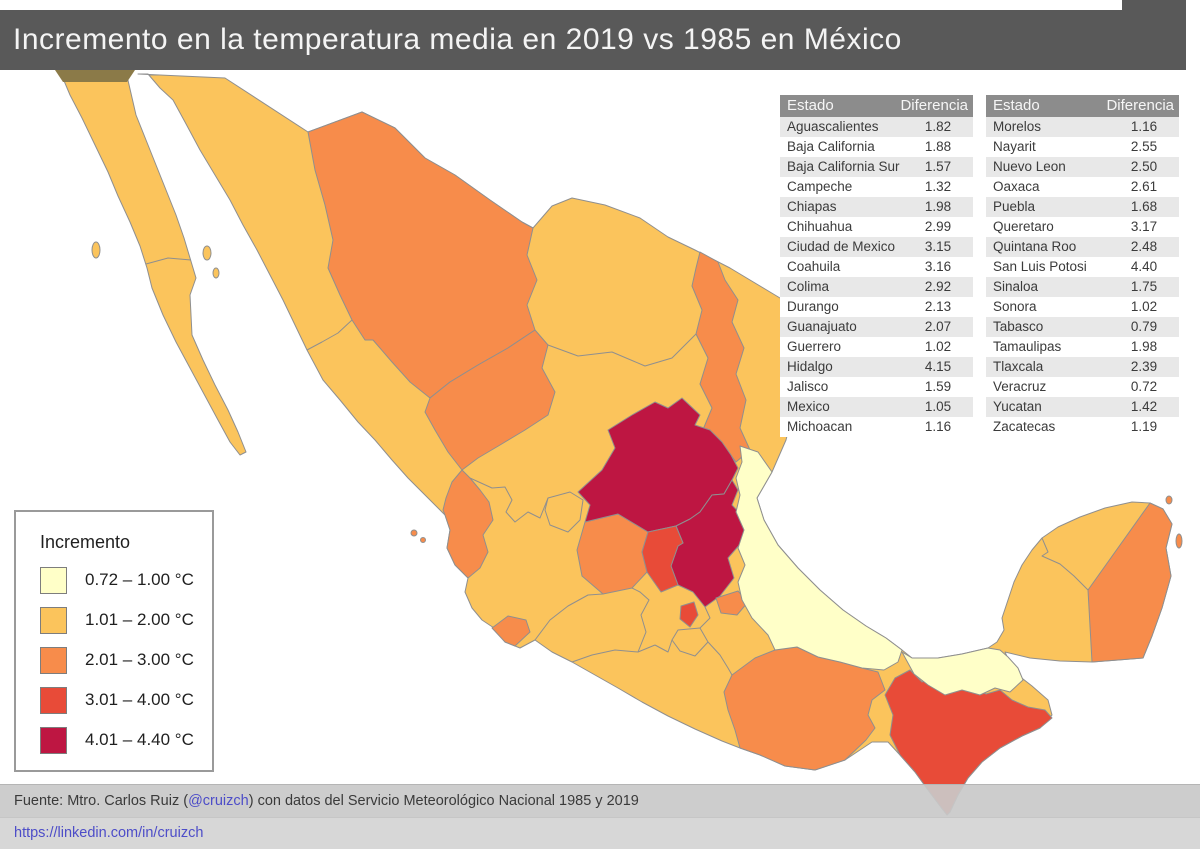 This screenshot has width=1200, height=849. What do you see at coordinates (1144, 426) in the screenshot?
I see `state-value: 1.19` at bounding box center [1144, 426].